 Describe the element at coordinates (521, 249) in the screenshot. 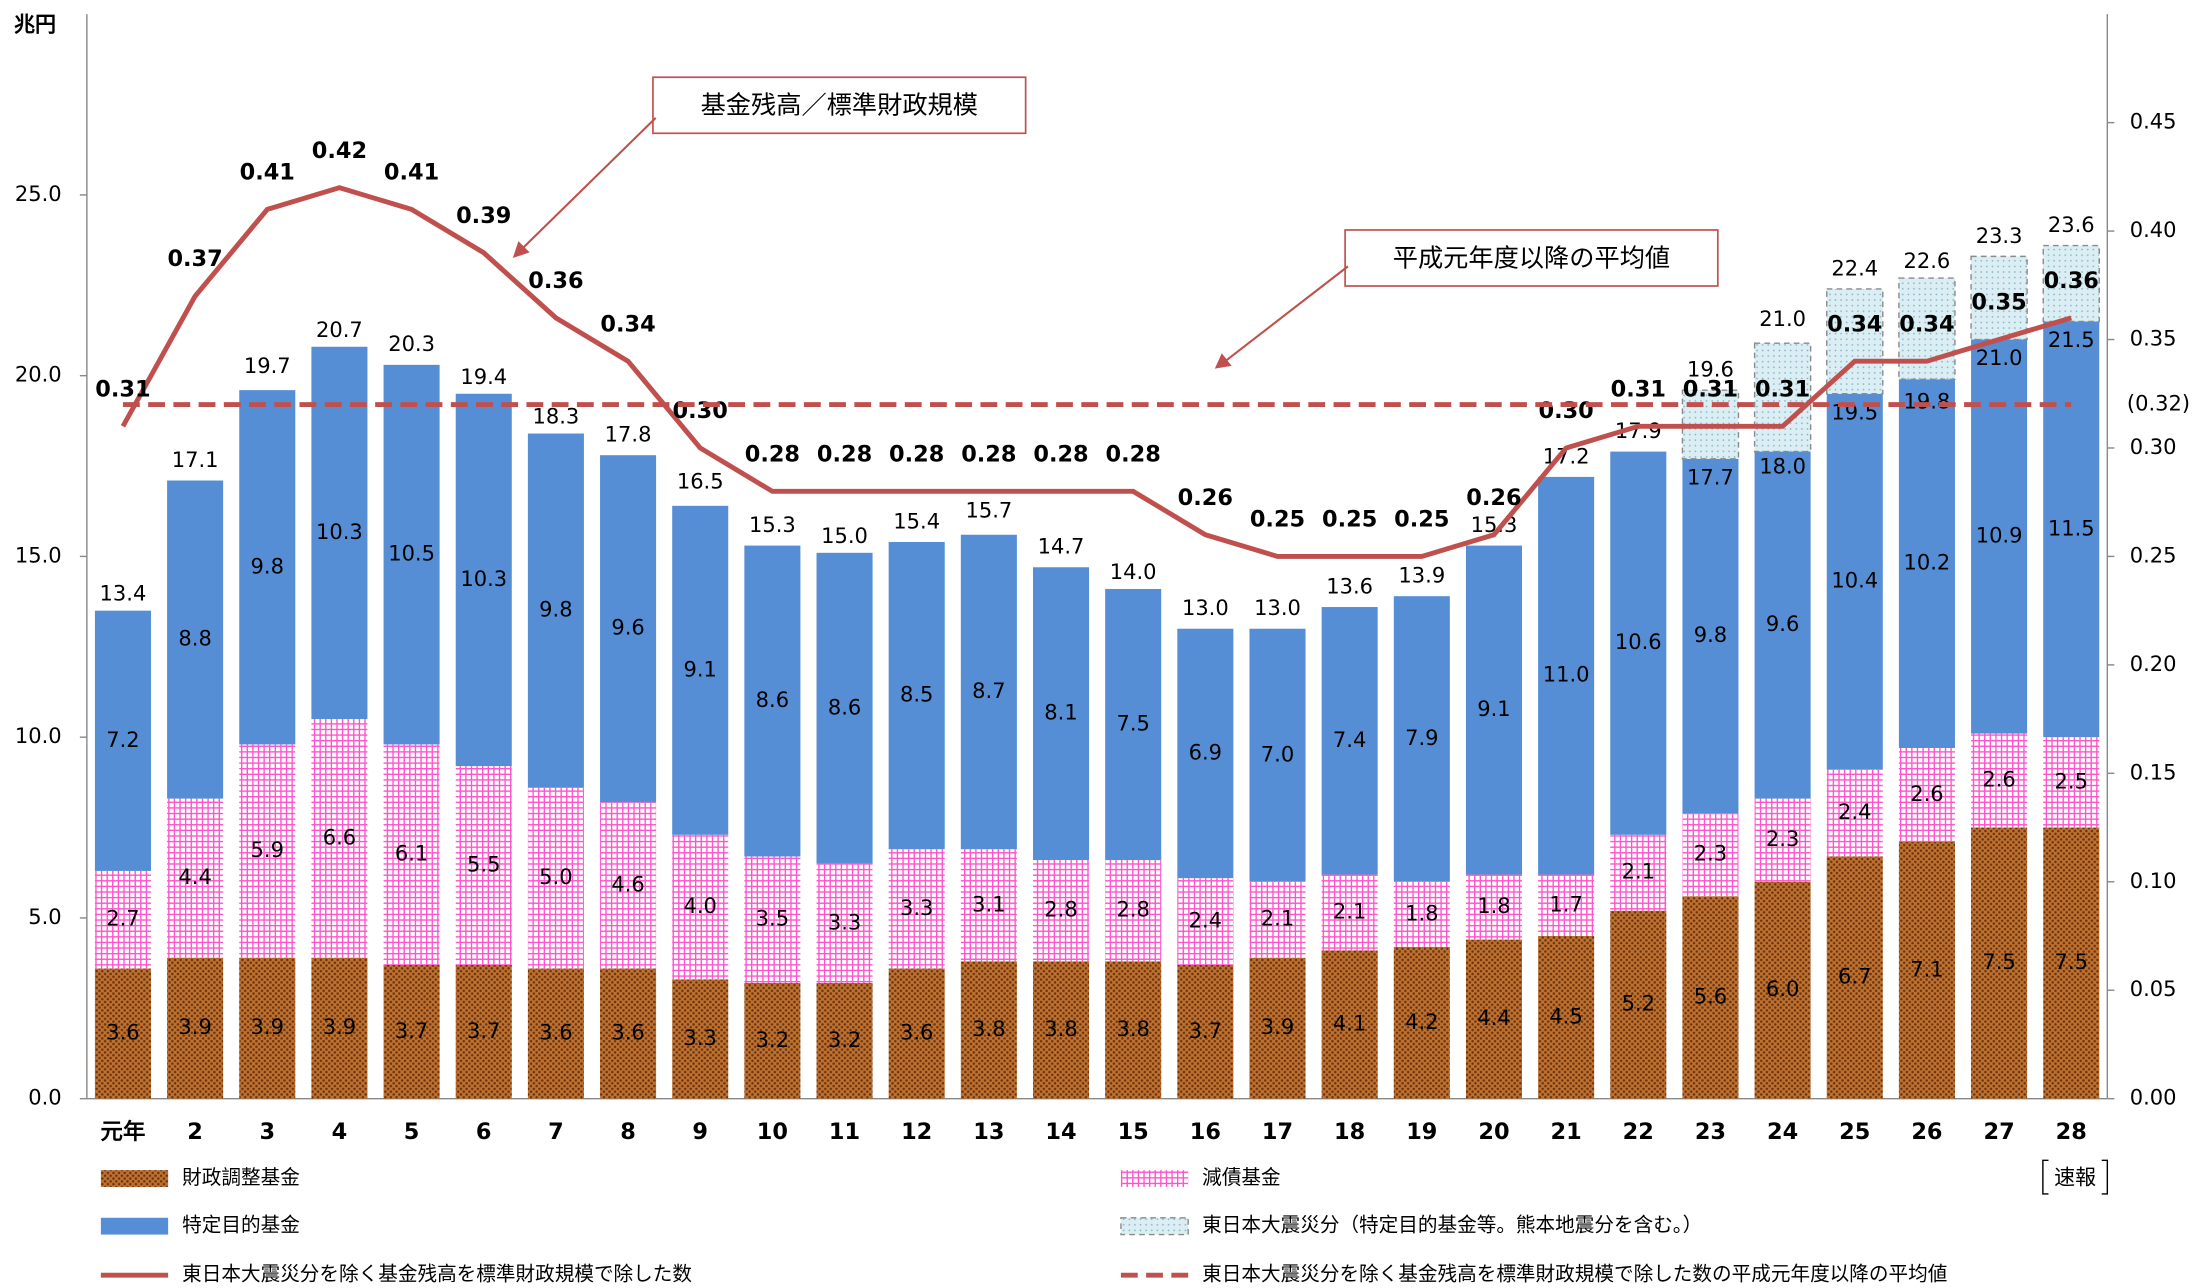

I see `arrow-head` at that location.